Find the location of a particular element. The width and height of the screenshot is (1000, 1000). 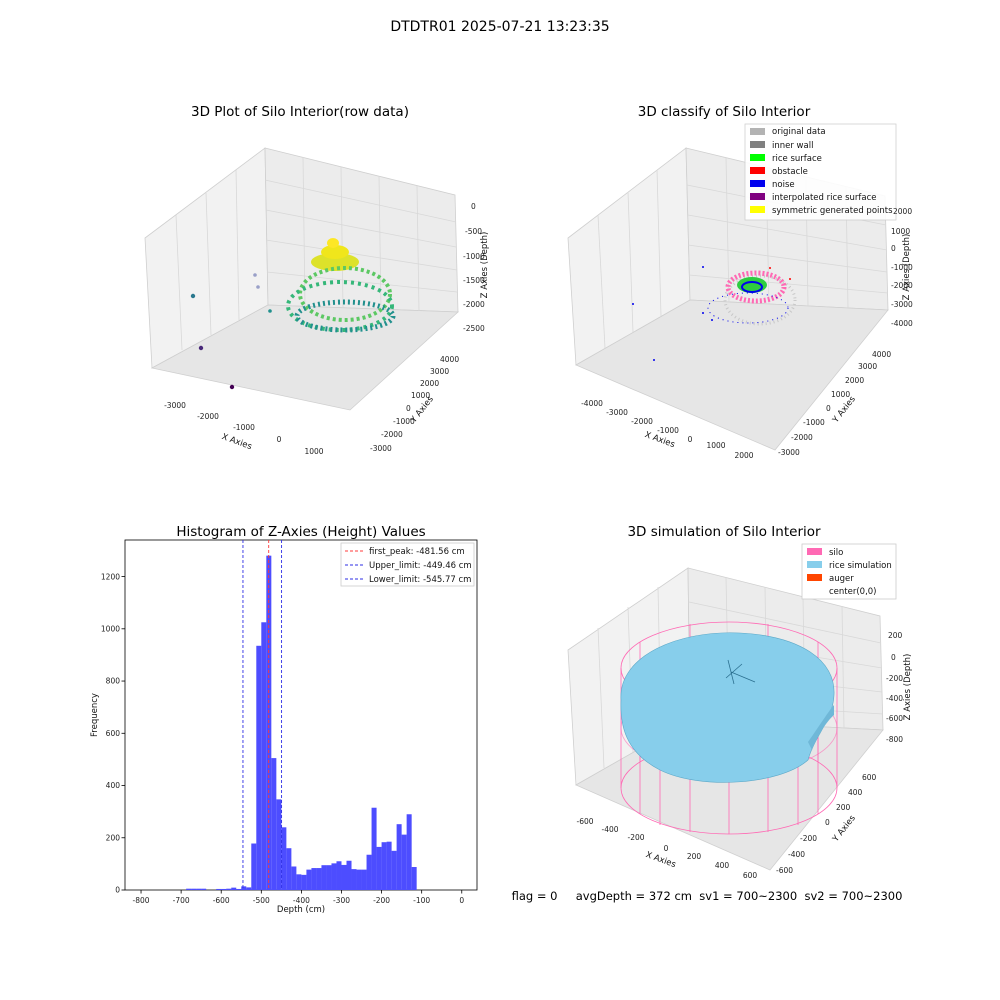

histogram-reference-lines is located at coordinates (262, 715).